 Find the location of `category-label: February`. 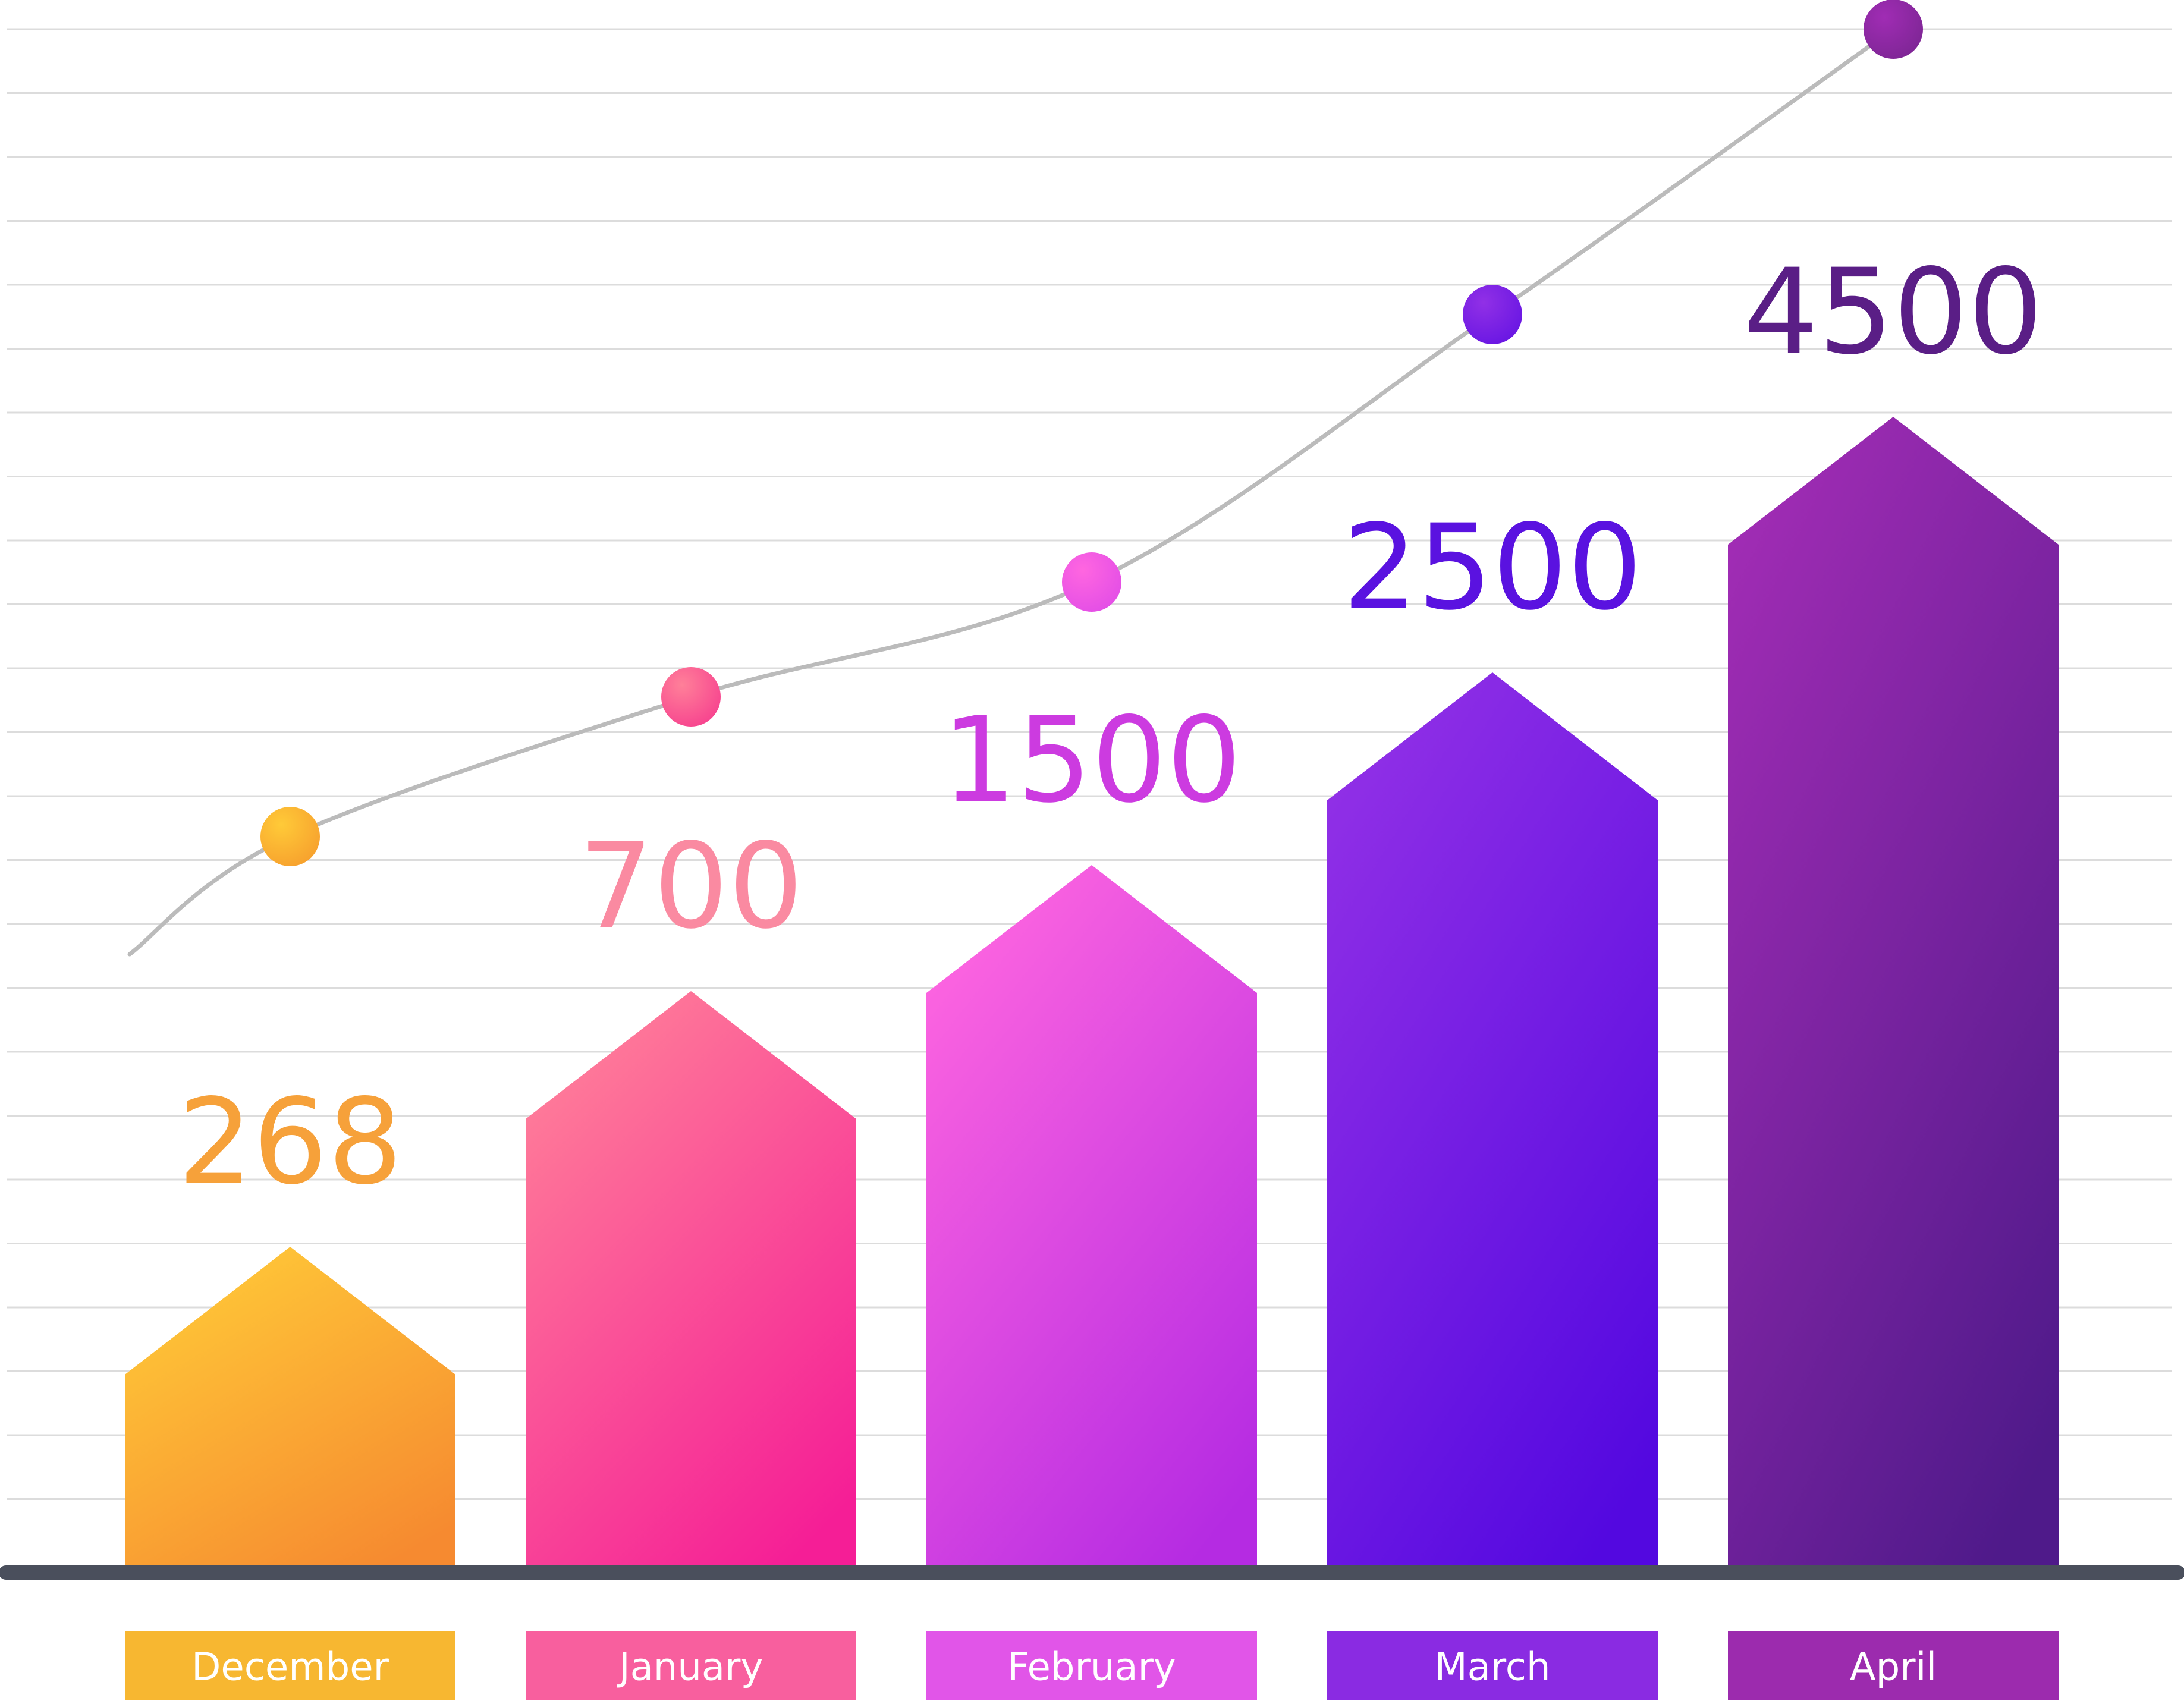

category-label: February is located at coordinates (1091, 1668).